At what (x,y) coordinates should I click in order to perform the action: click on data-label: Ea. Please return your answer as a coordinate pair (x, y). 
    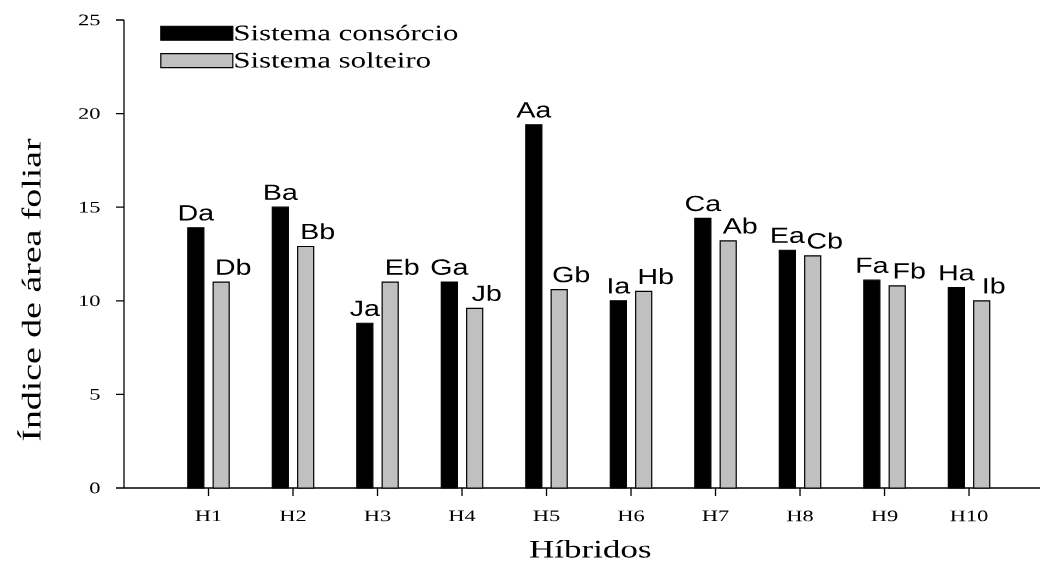
    Looking at the image, I should click on (788, 235).